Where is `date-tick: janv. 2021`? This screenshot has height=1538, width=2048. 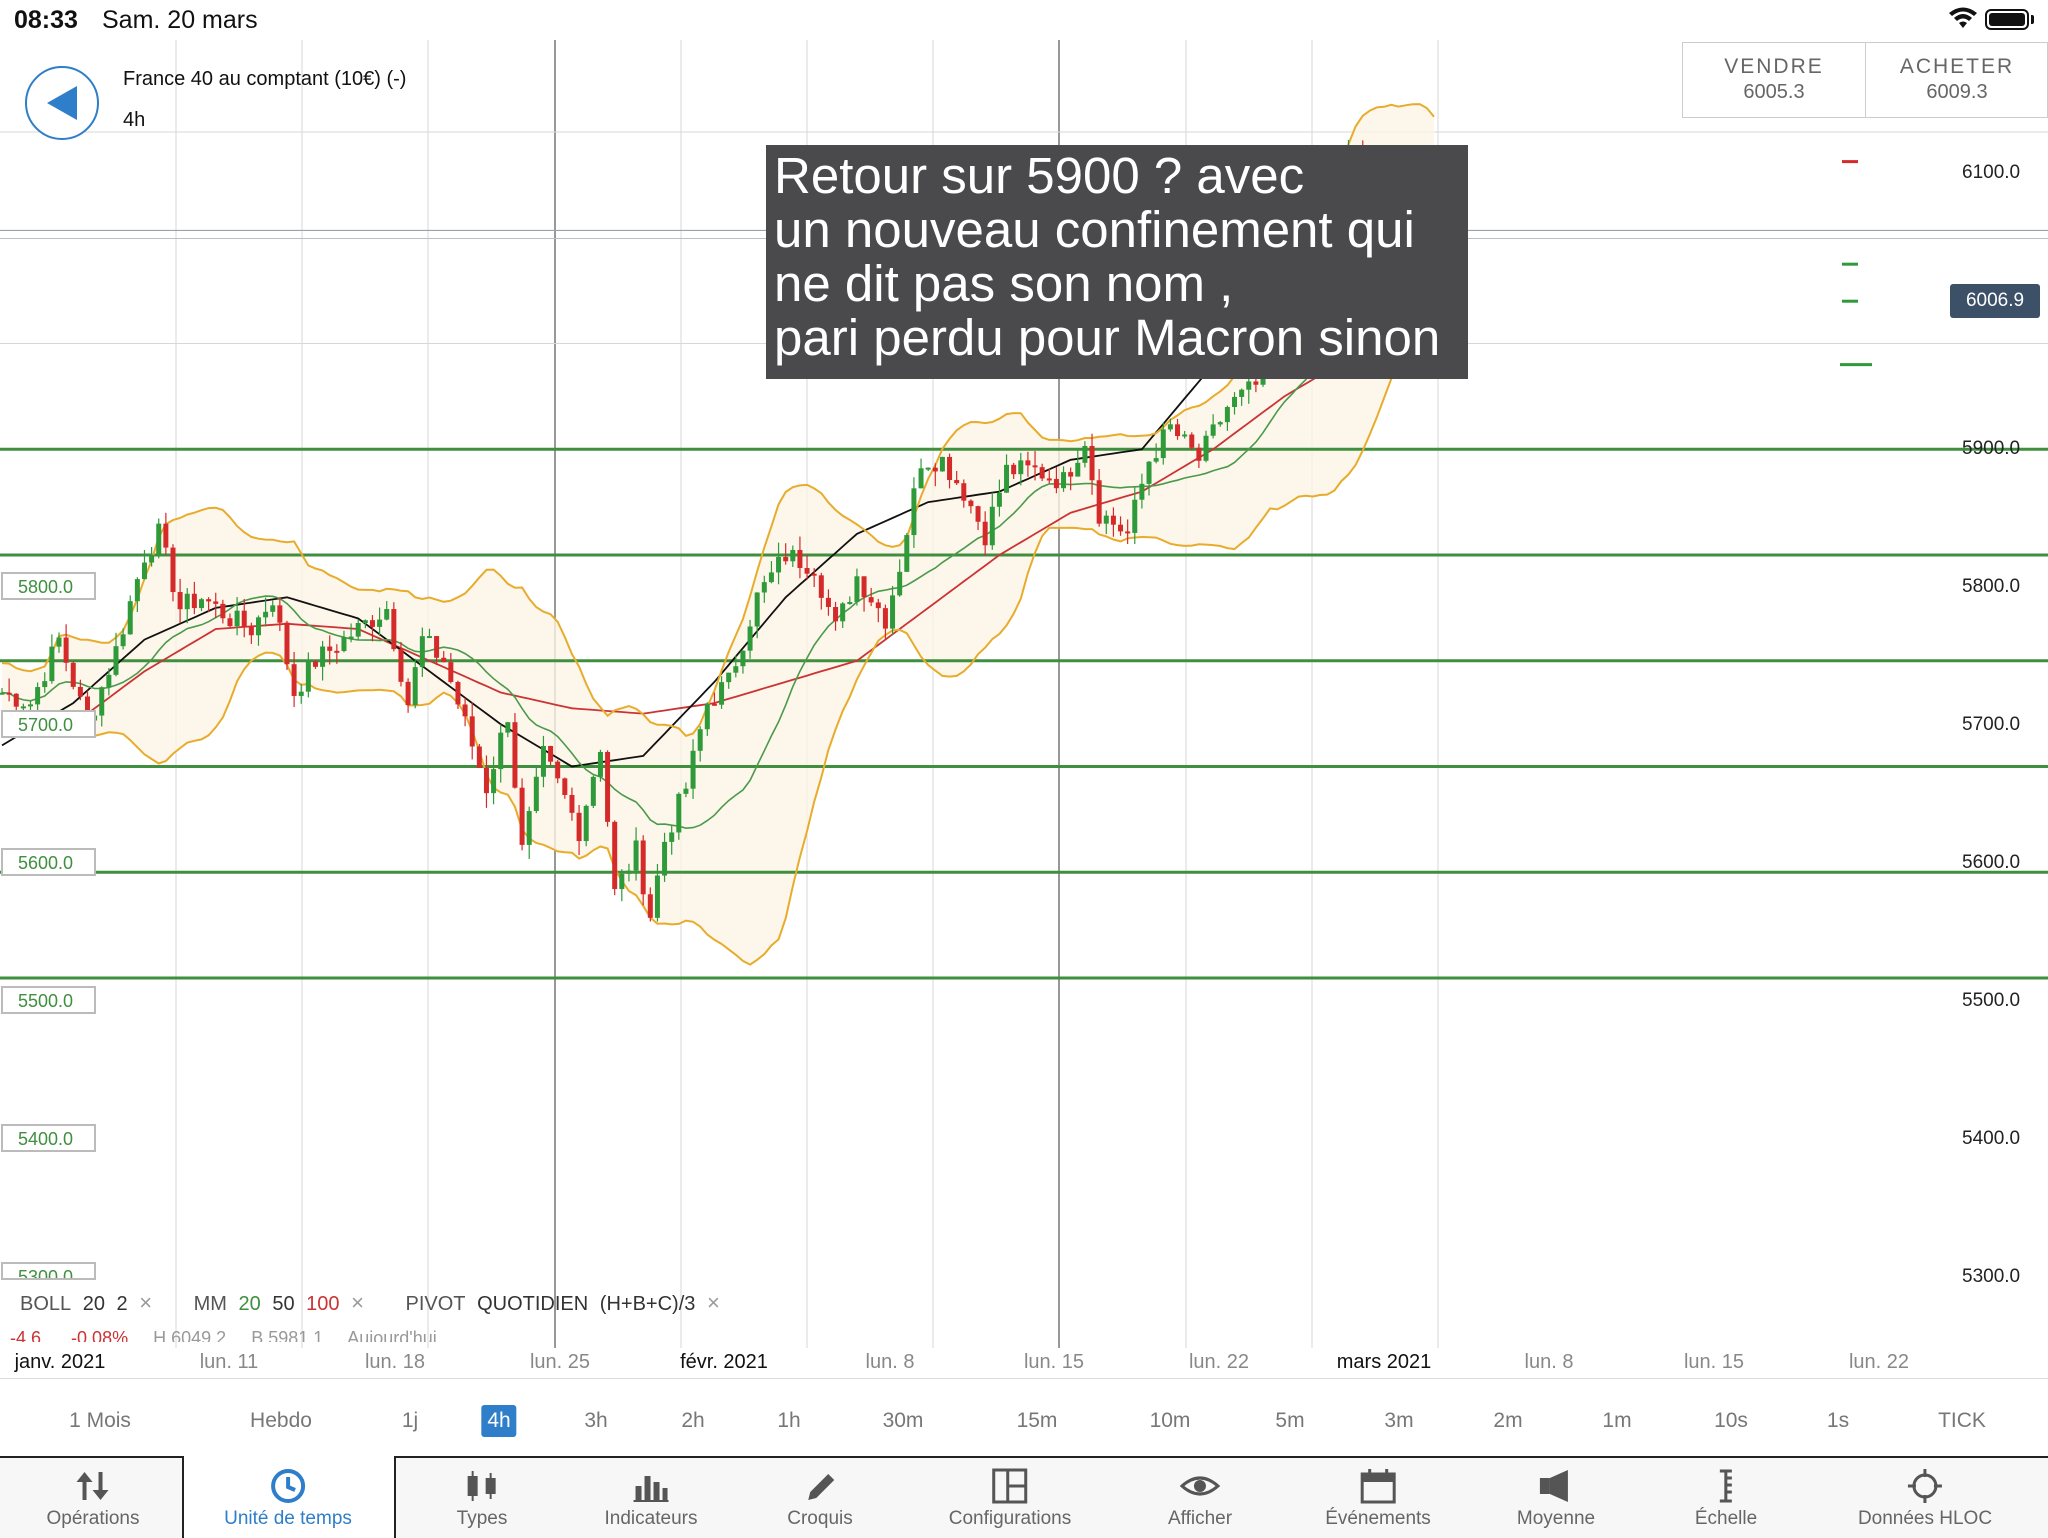
date-tick: janv. 2021 is located at coordinates (60, 1362).